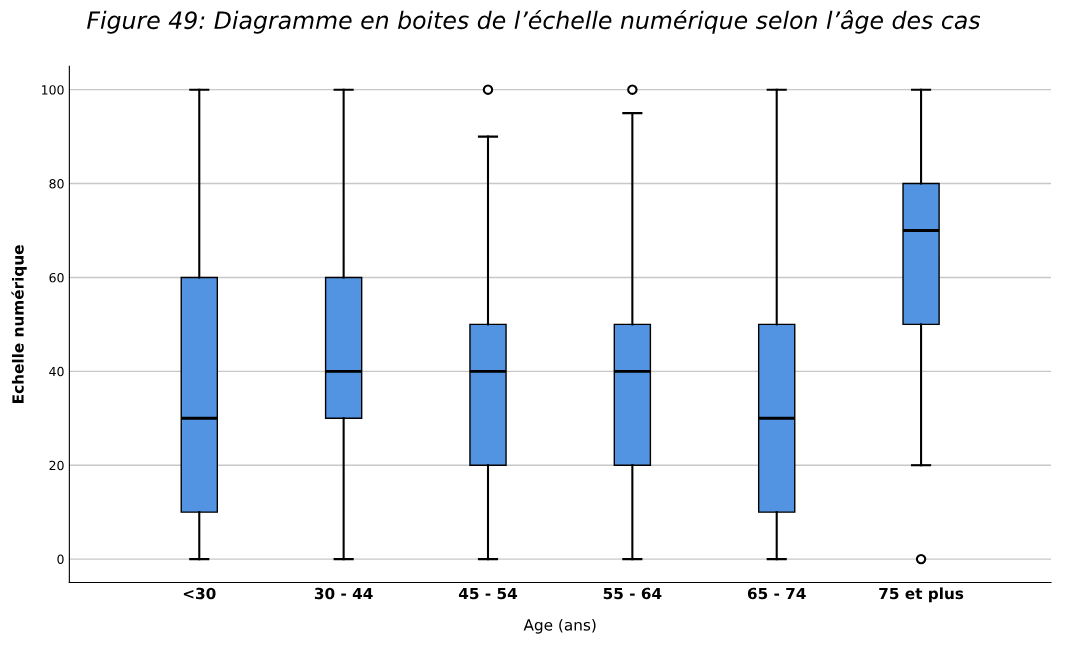 This screenshot has width=1067, height=662. Describe the element at coordinates (776, 593) in the screenshot. I see `x-tick-label: 65 - 74` at that location.